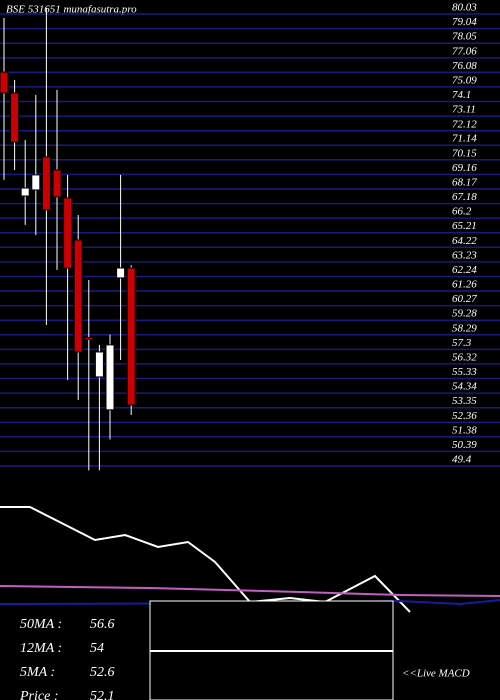  Describe the element at coordinates (38, 694) in the screenshot. I see `indicator-label: Price :` at that location.